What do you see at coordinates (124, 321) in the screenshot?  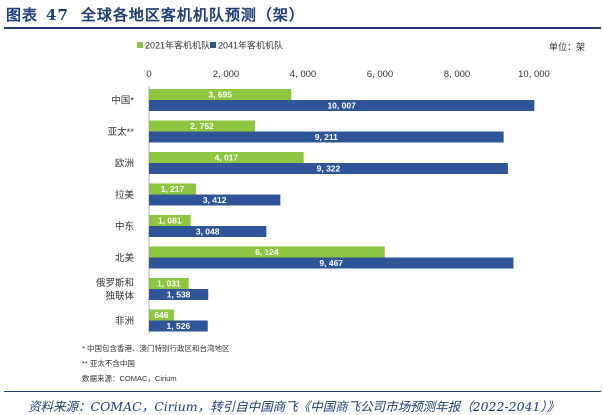 I see `category-label: 非洲` at bounding box center [124, 321].